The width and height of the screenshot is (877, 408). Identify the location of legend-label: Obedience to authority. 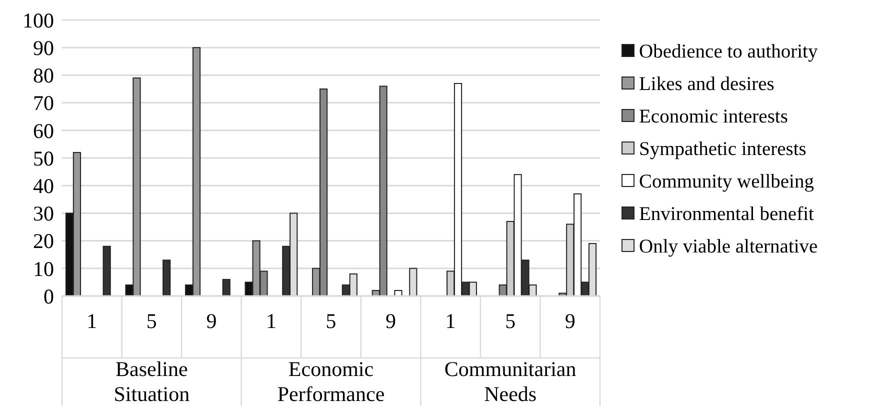
(728, 51).